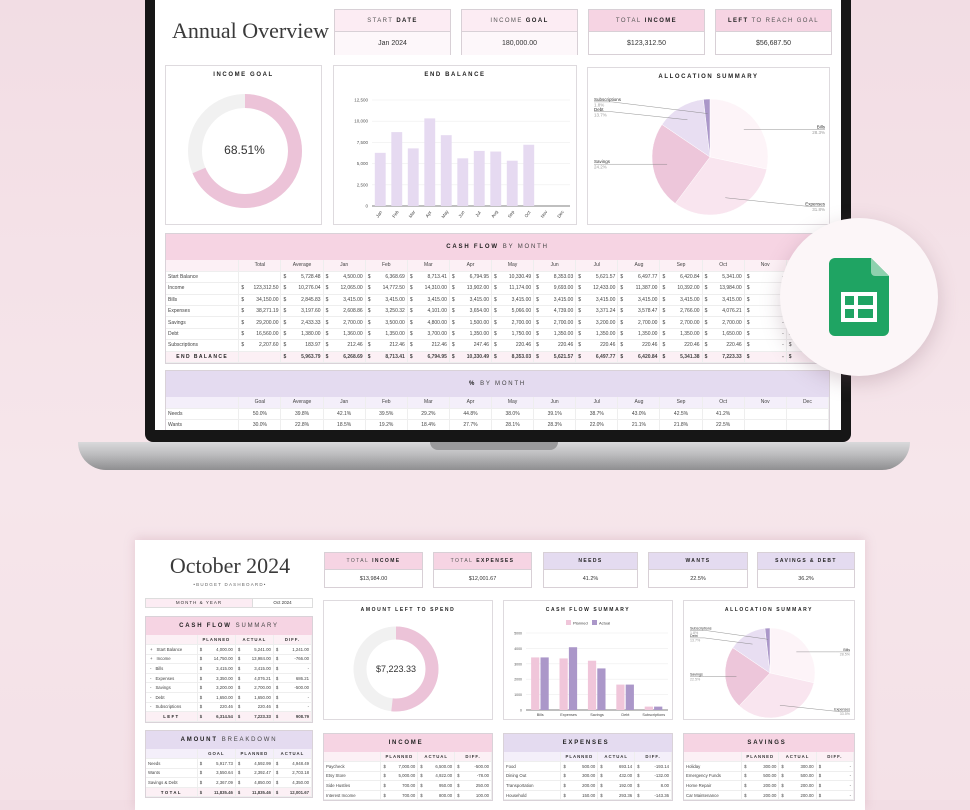 Image resolution: width=970 pixels, height=810 pixels. Describe the element at coordinates (481, 766) in the screenshot. I see `cell-value: -500.00` at that location.